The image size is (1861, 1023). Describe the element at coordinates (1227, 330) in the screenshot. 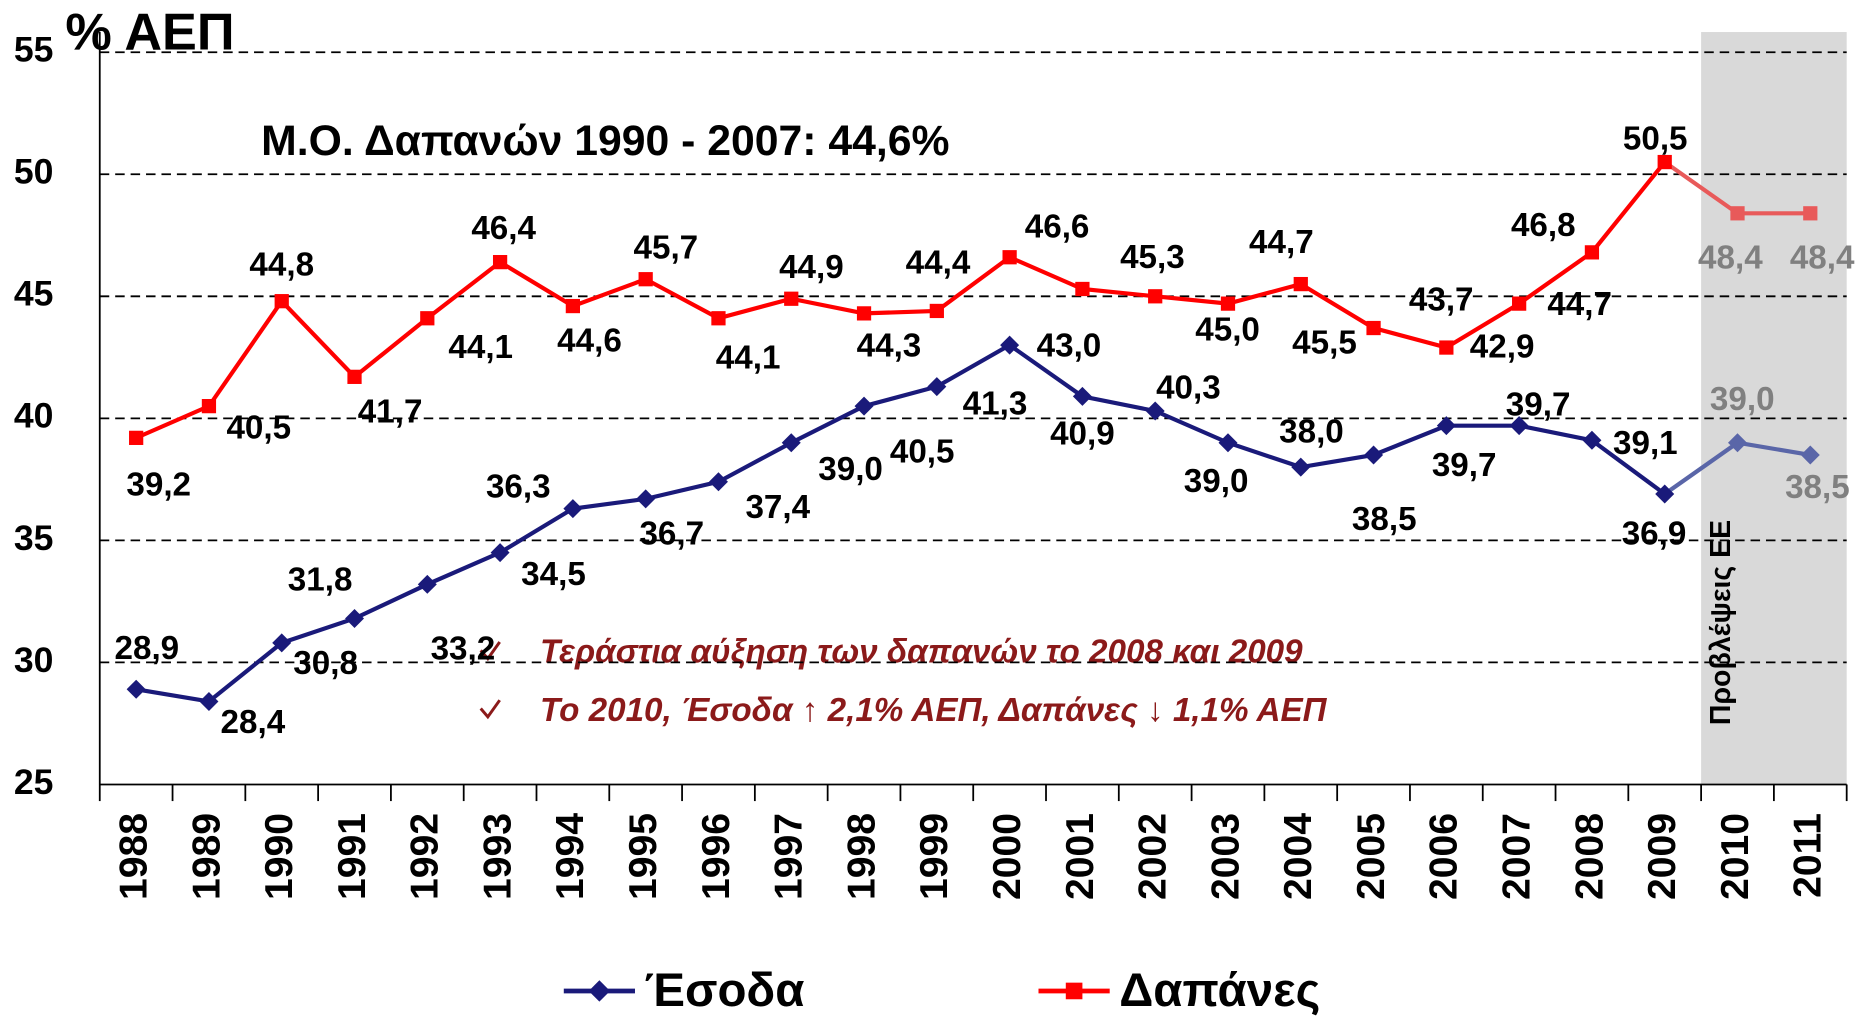

I see `data-label: 45,0` at that location.